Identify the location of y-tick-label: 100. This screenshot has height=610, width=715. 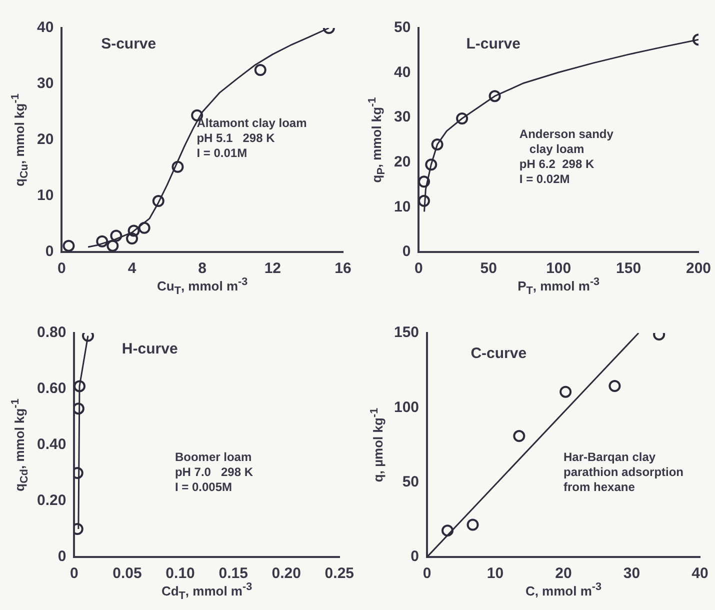
(407, 407).